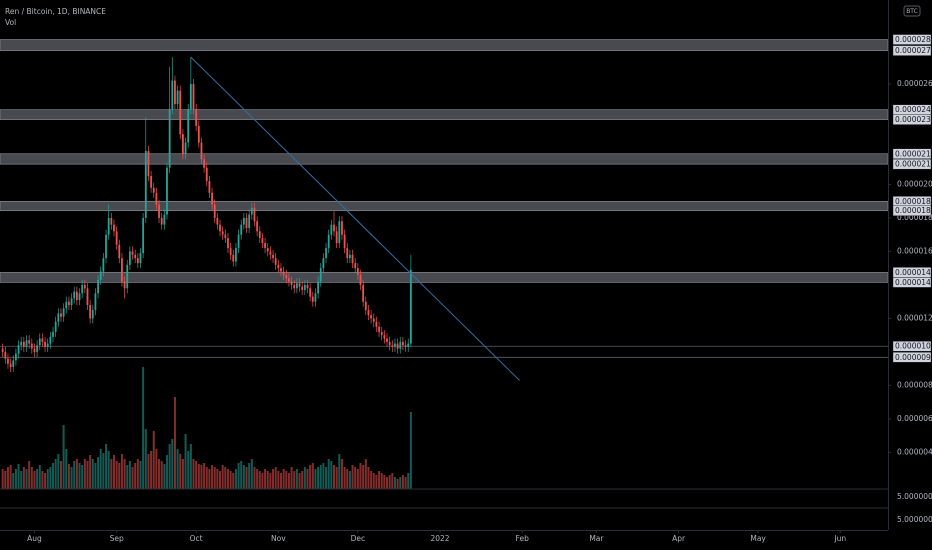 The width and height of the screenshot is (932, 550). I want to click on x-tick-label: Apr, so click(679, 538).